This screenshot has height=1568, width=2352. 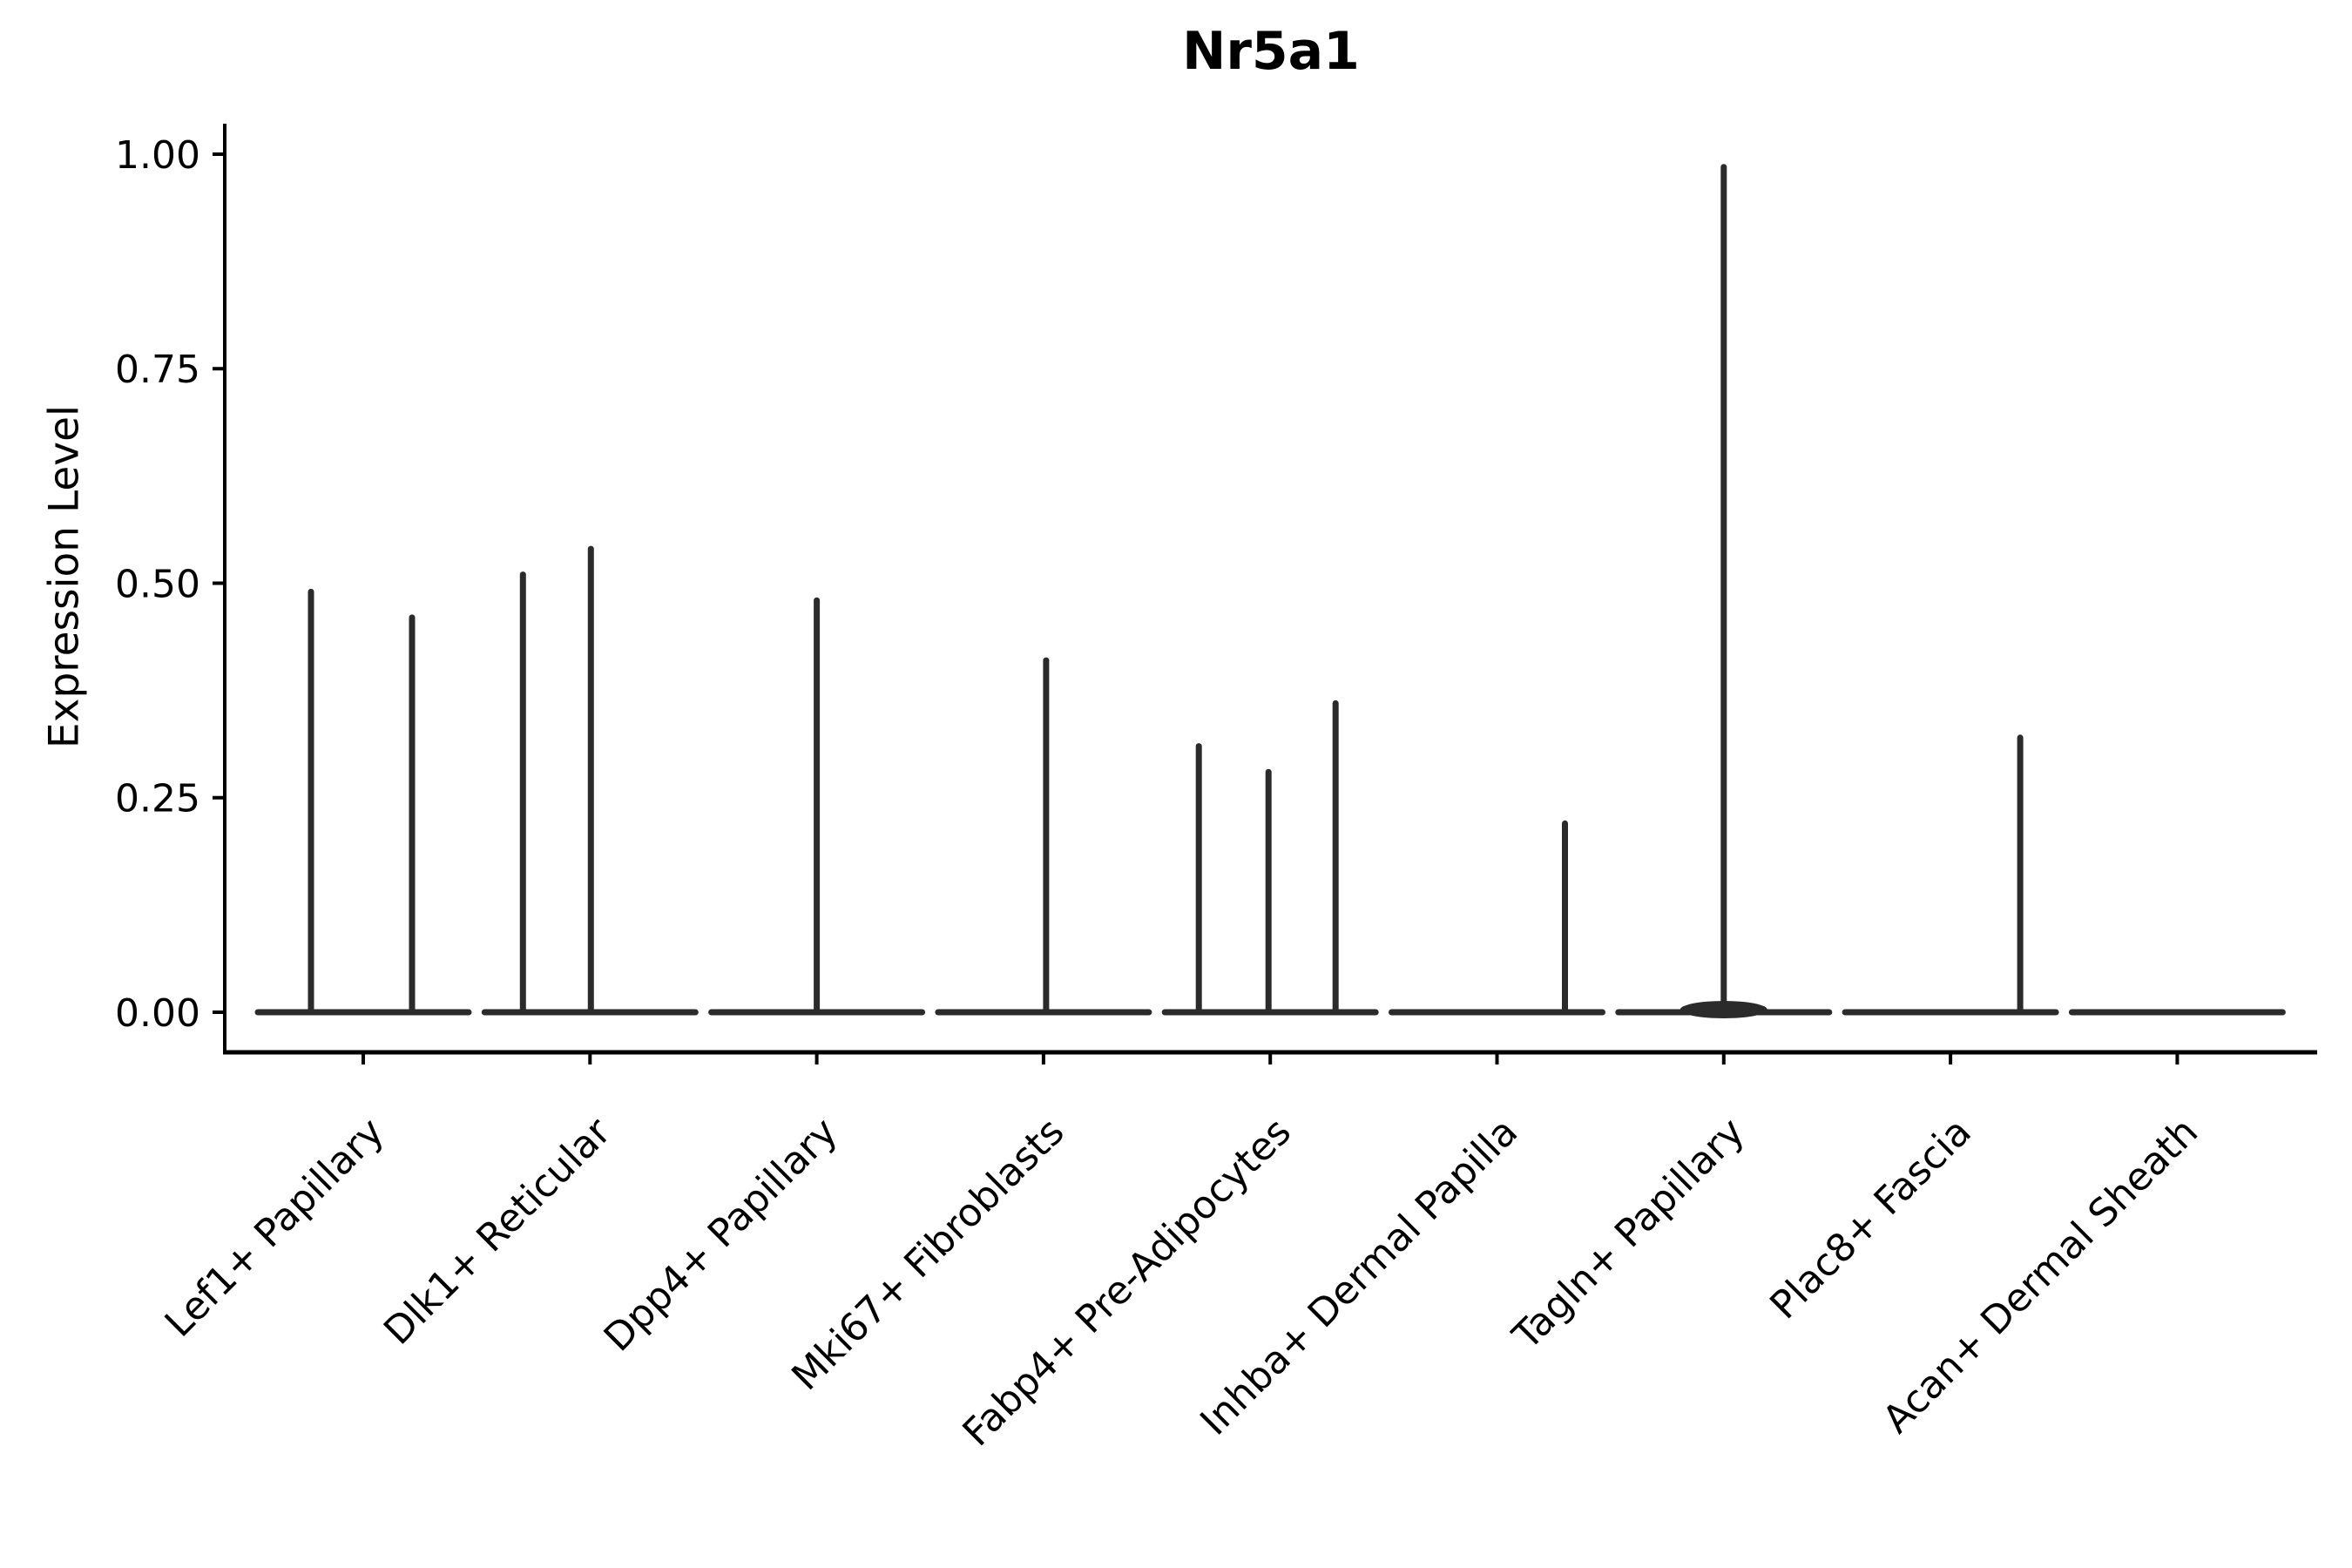 What do you see at coordinates (157, 155) in the screenshot?
I see `y-tick-label: 1.00` at bounding box center [157, 155].